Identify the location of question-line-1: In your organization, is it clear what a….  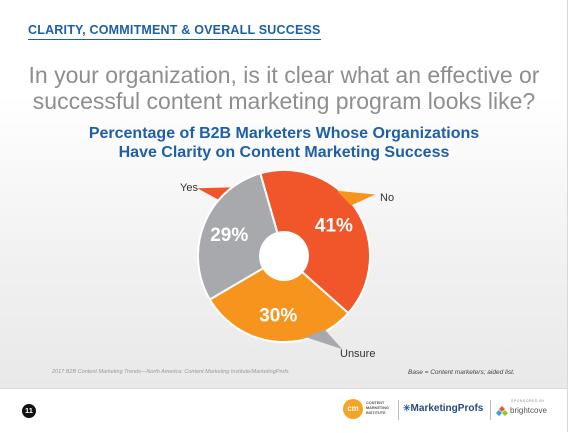
(284, 75).